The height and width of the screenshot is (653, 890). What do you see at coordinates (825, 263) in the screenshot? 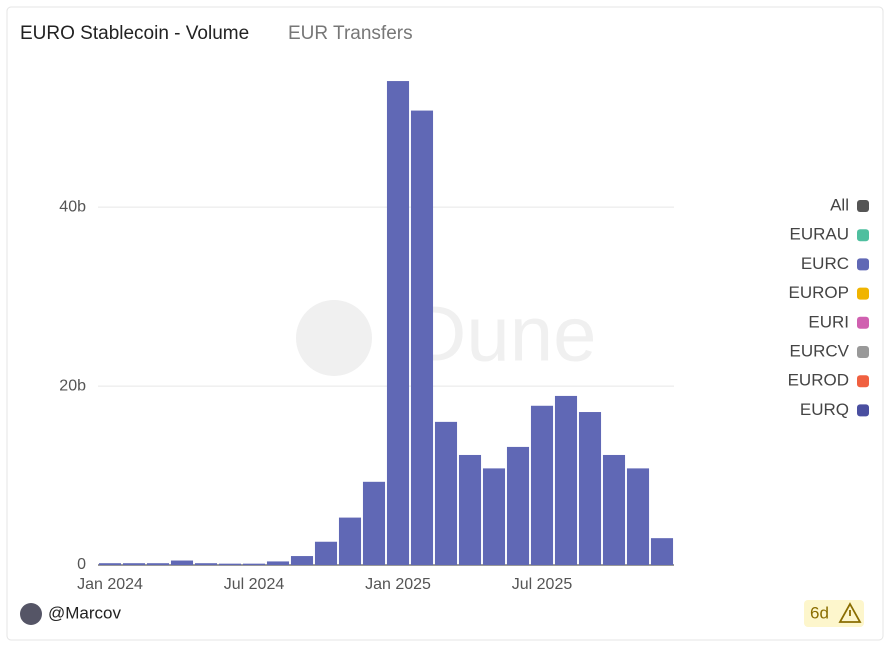
I see `legend-label: EURC` at bounding box center [825, 263].